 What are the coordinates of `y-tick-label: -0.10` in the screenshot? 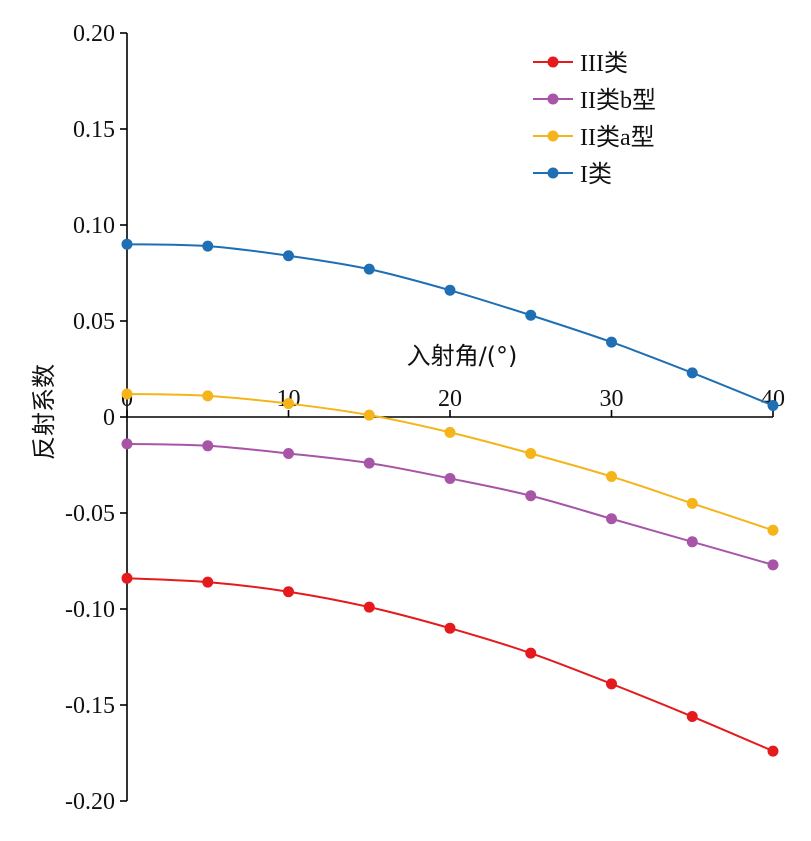 It's located at (90, 610).